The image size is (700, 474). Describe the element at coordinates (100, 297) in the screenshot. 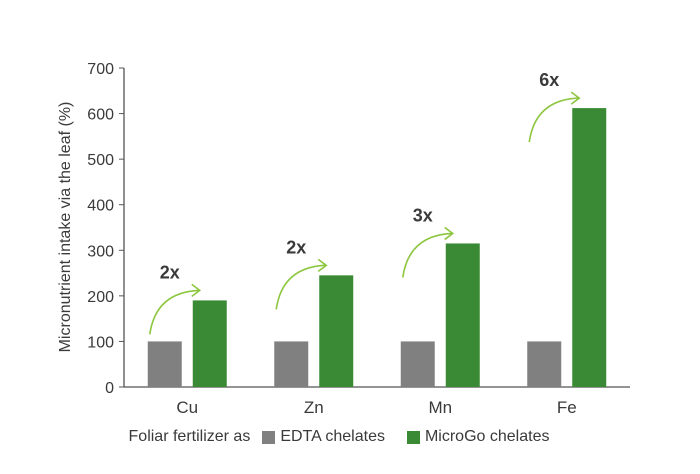

I see `y-tick-label: 200` at that location.